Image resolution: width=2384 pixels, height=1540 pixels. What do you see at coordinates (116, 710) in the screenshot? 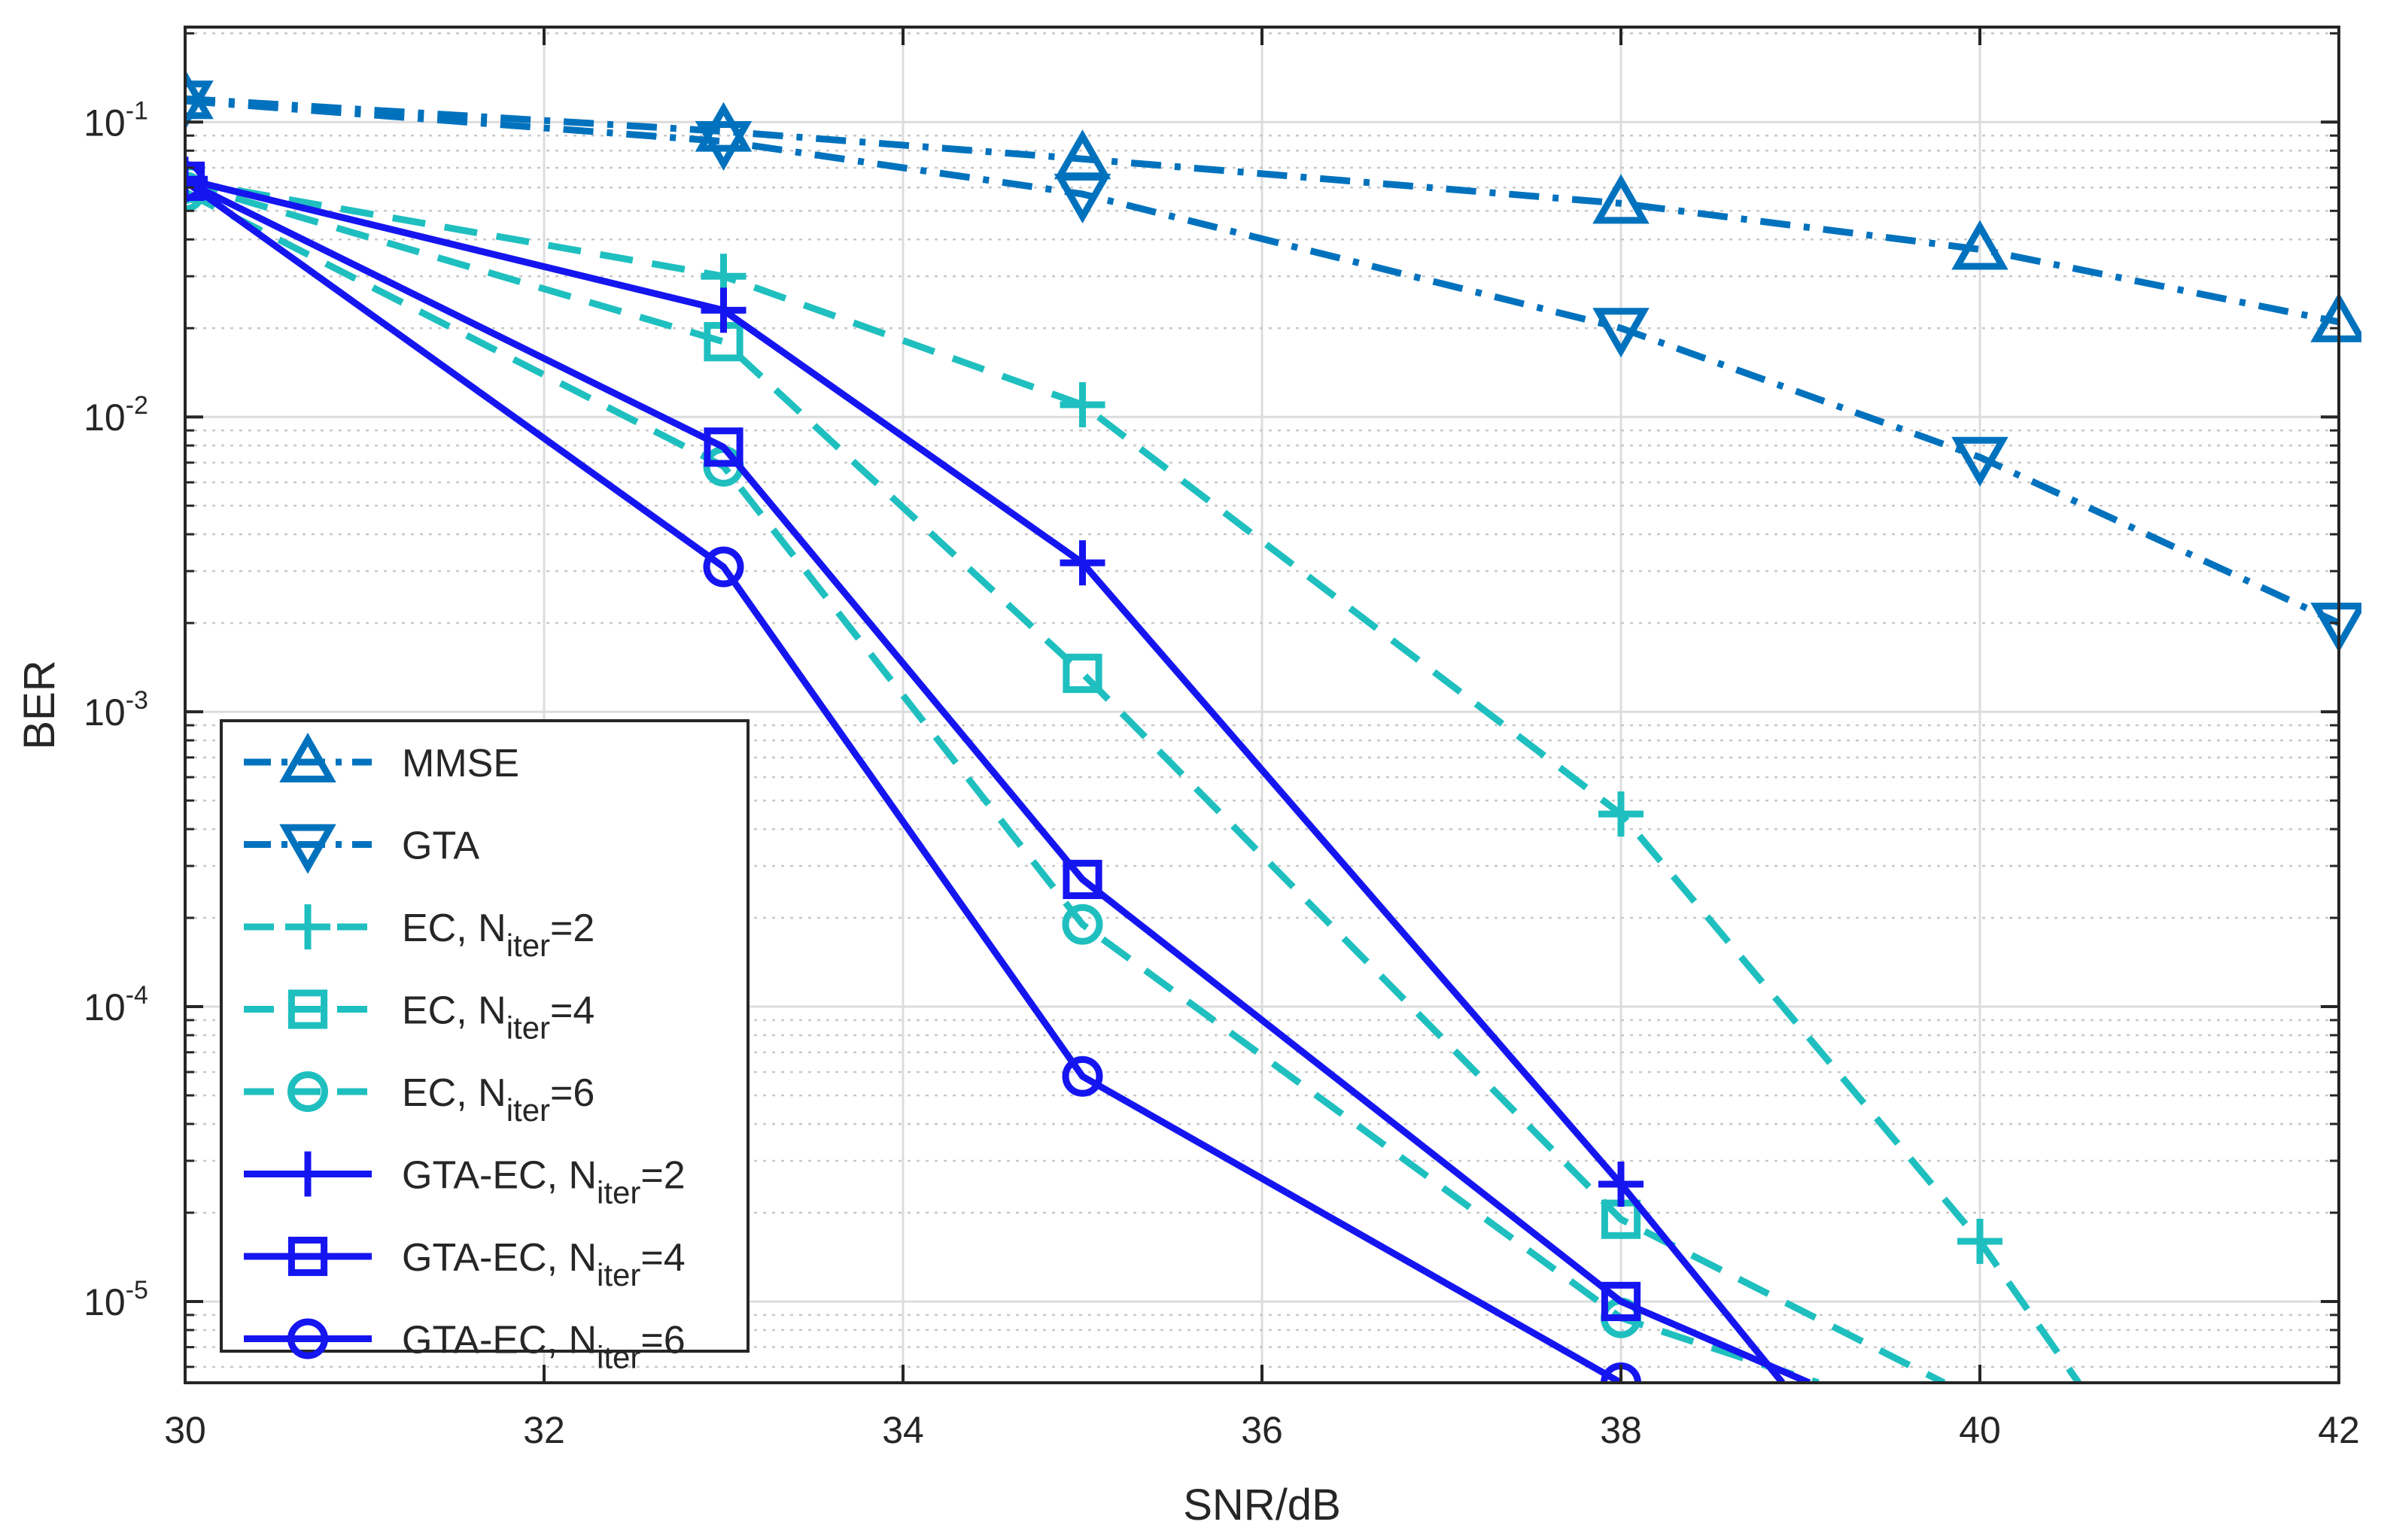
I see `y-tick-label: 10⁻³` at bounding box center [116, 710].